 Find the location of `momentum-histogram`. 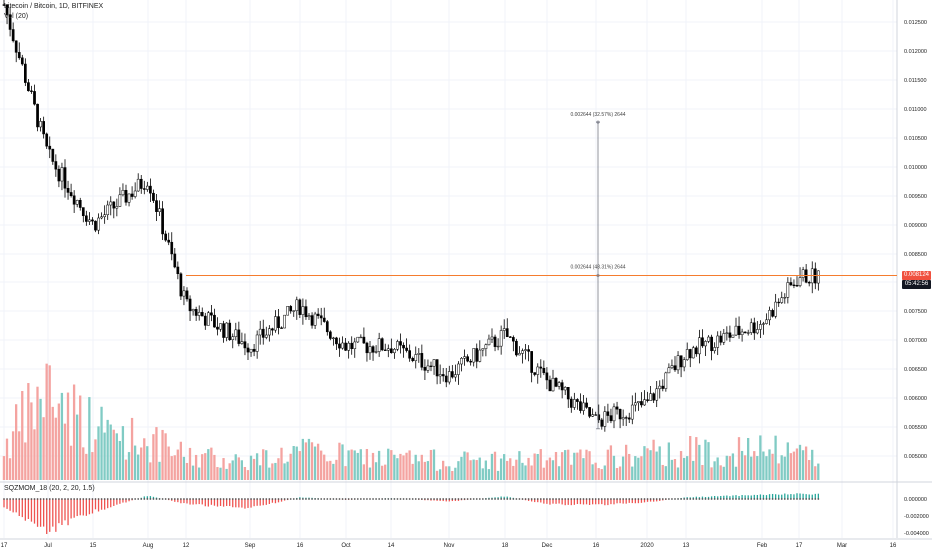

momentum-histogram is located at coordinates (411, 513).